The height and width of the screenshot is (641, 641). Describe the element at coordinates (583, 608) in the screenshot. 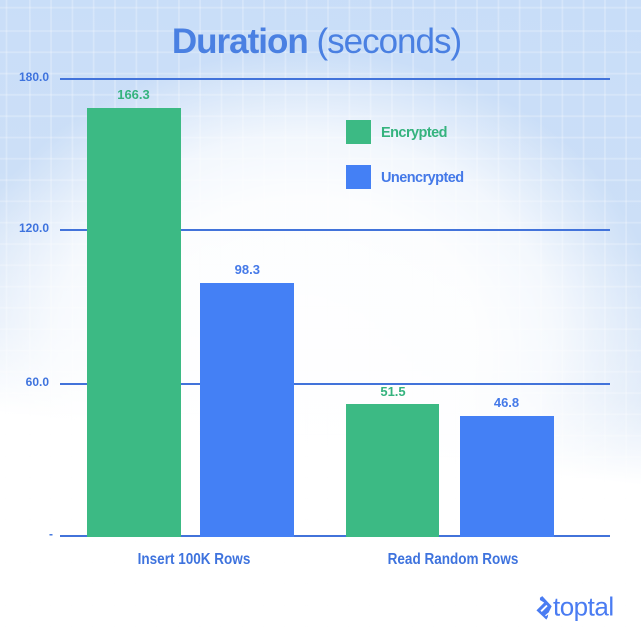

I see `svg-text: toptal` at that location.